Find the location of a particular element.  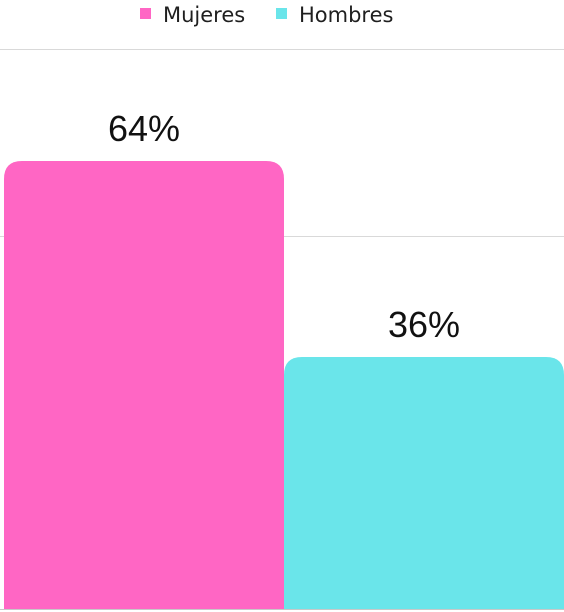

legend-swatch-mujeres is located at coordinates (145, 13).